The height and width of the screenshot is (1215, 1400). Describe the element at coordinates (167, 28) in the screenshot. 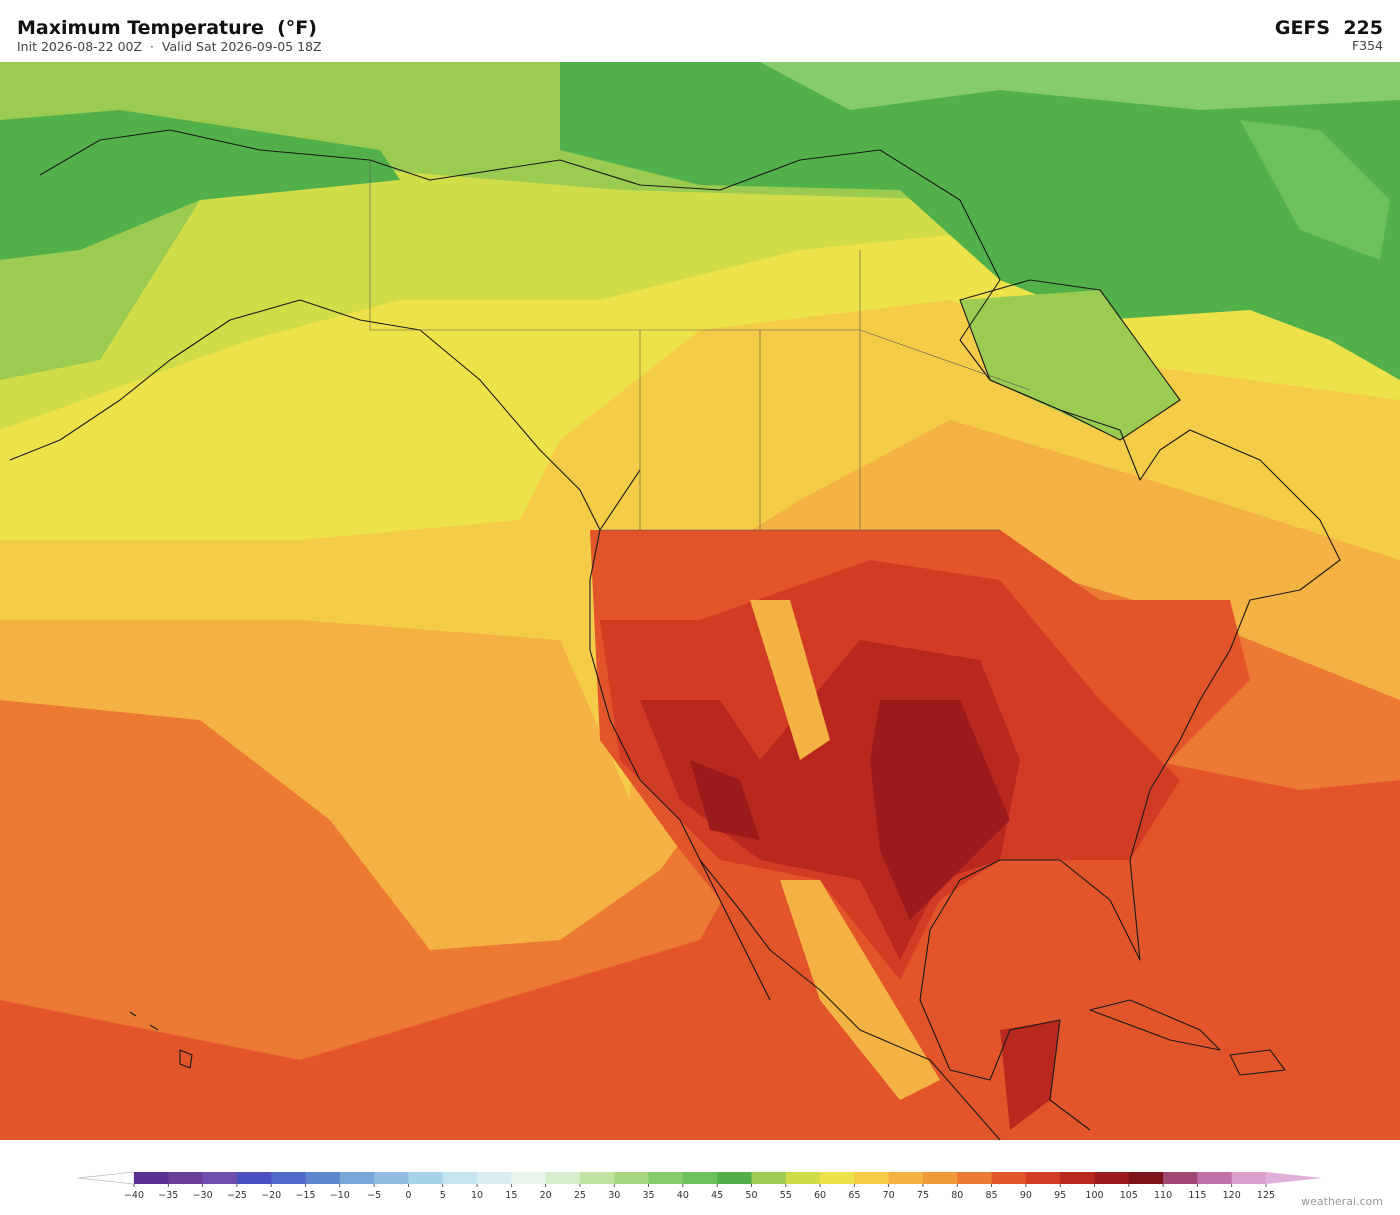

I see `title: Maximum Temperature (°F)` at that location.